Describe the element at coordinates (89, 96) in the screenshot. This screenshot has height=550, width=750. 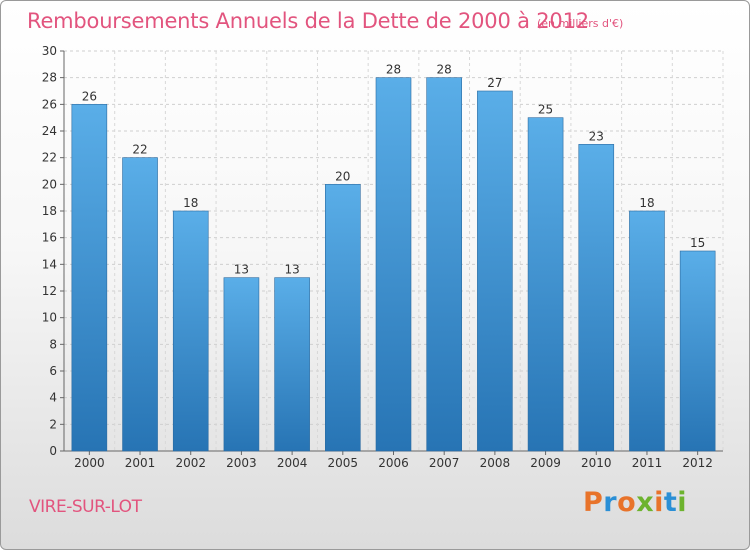
I see `data-label: 26` at that location.